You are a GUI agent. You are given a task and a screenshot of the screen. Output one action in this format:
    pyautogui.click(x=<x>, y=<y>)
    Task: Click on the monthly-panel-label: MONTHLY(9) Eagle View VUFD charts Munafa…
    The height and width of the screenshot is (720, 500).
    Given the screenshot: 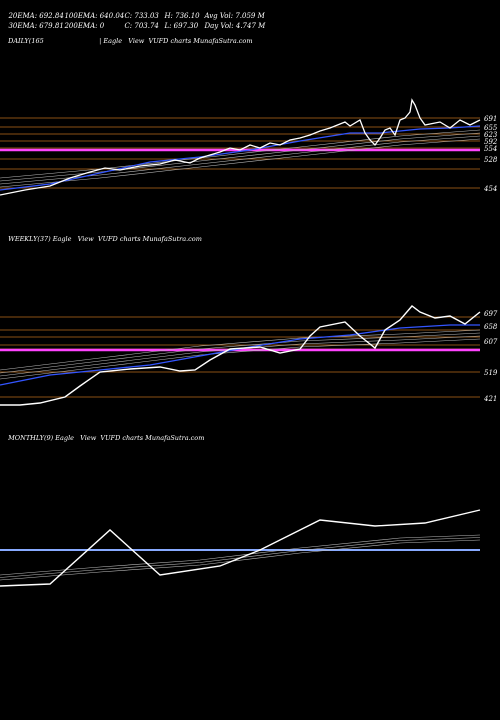 What is the action you would take?
    pyautogui.click(x=104, y=434)
    